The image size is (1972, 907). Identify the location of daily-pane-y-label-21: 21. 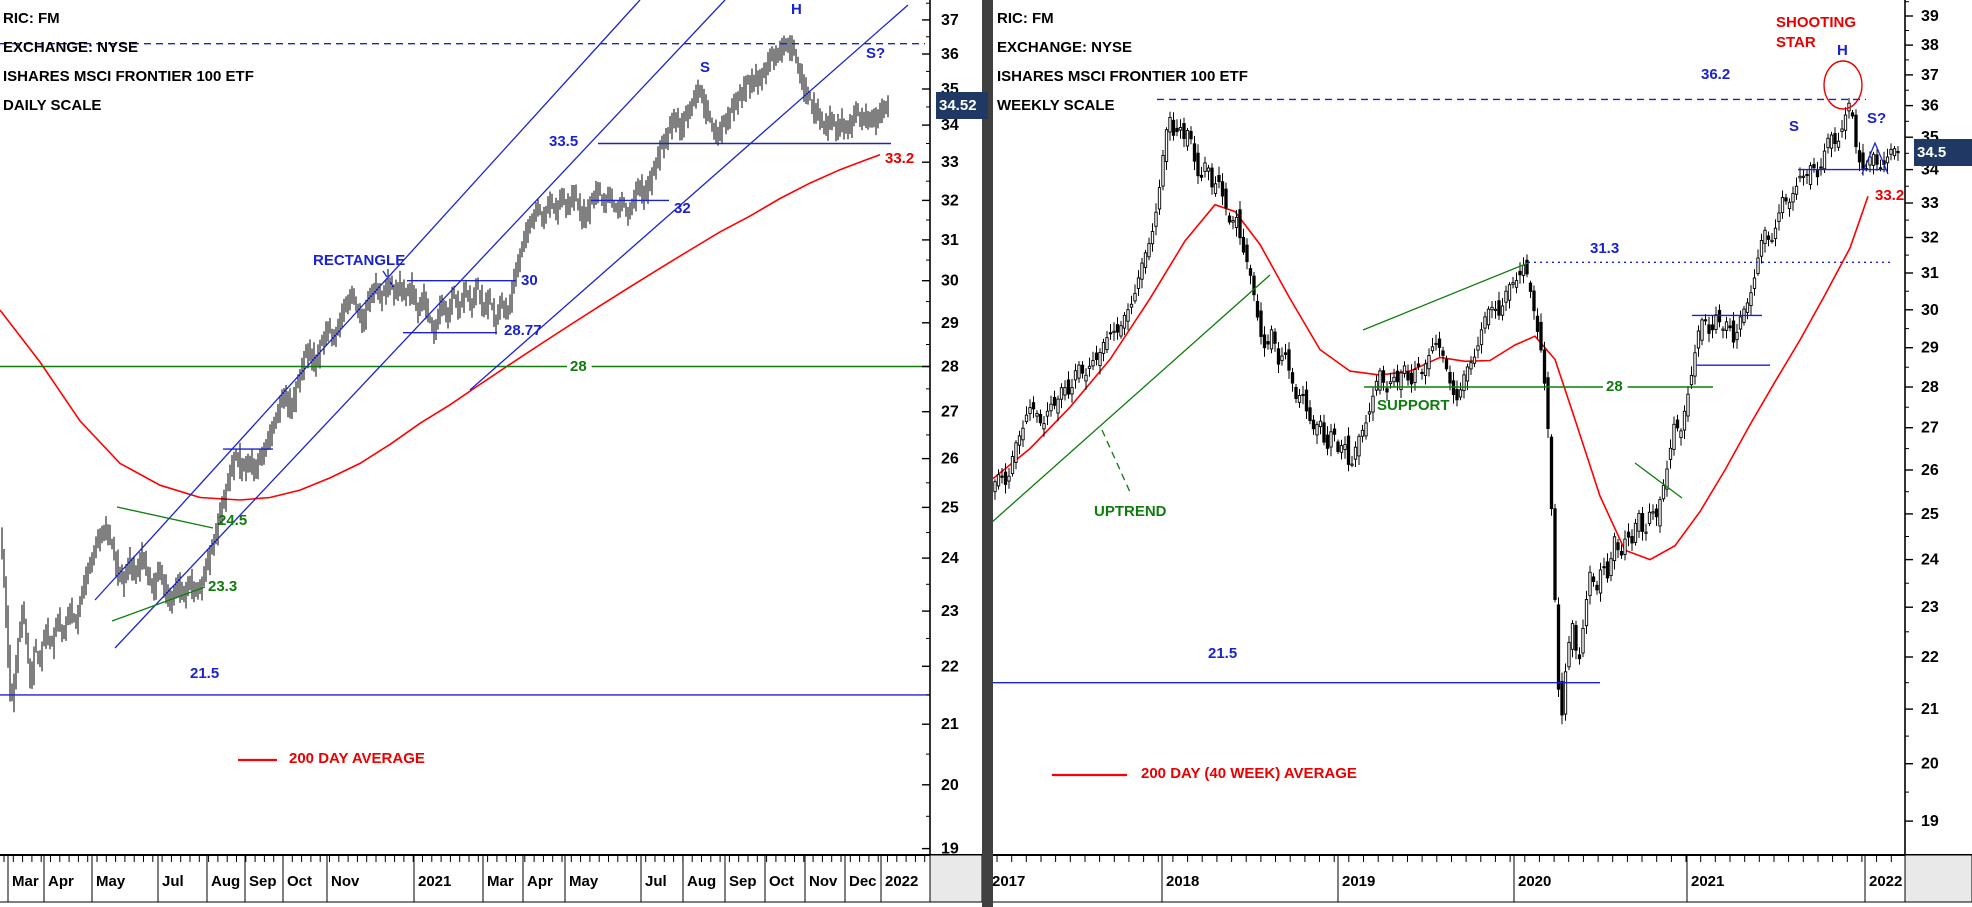
(950, 724).